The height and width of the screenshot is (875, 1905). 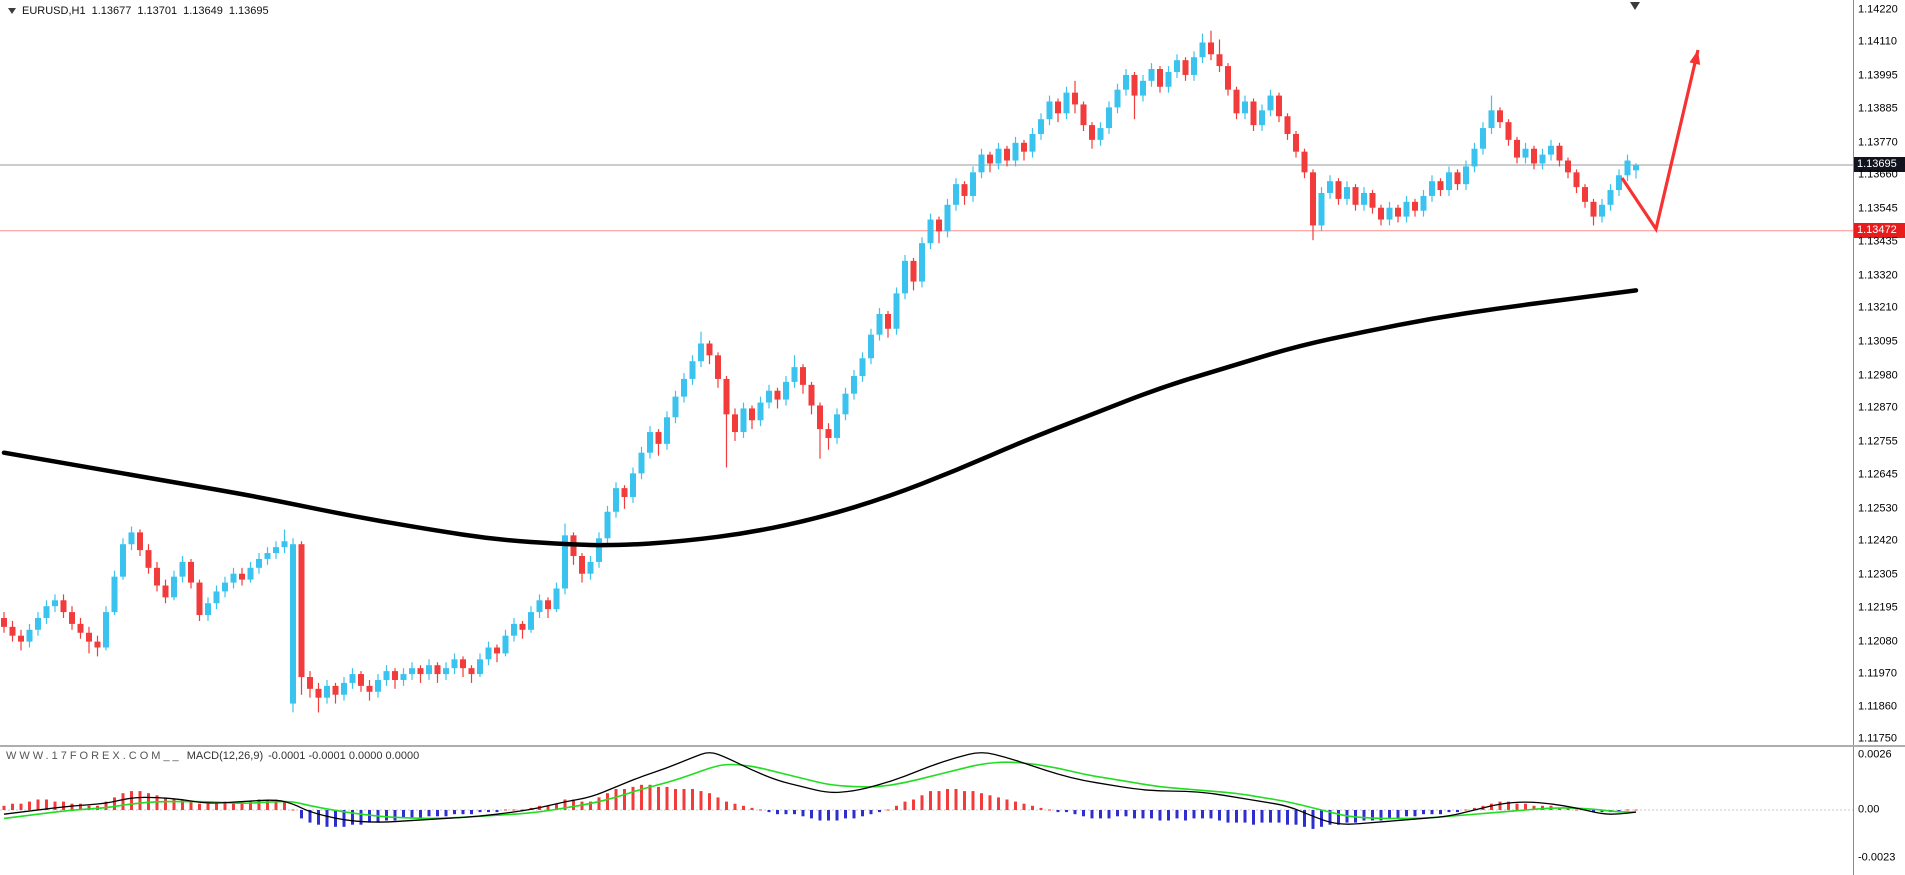 What do you see at coordinates (1878, 241) in the screenshot?
I see `price-axis-label: 1.13435` at bounding box center [1878, 241].